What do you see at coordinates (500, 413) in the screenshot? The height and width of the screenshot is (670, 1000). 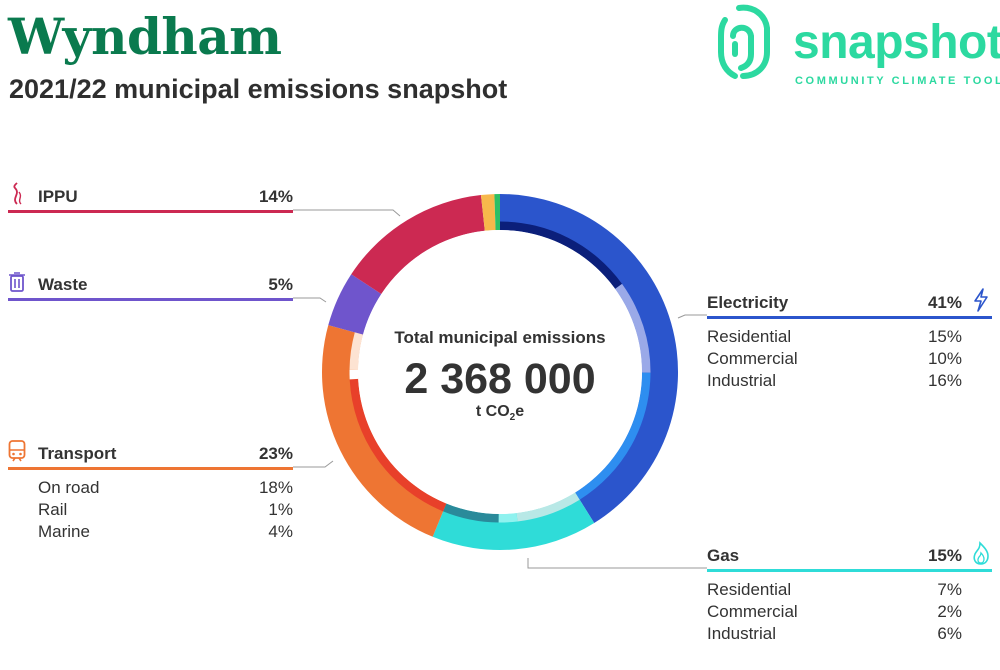 I see `total-unit: t CO2e` at bounding box center [500, 413].